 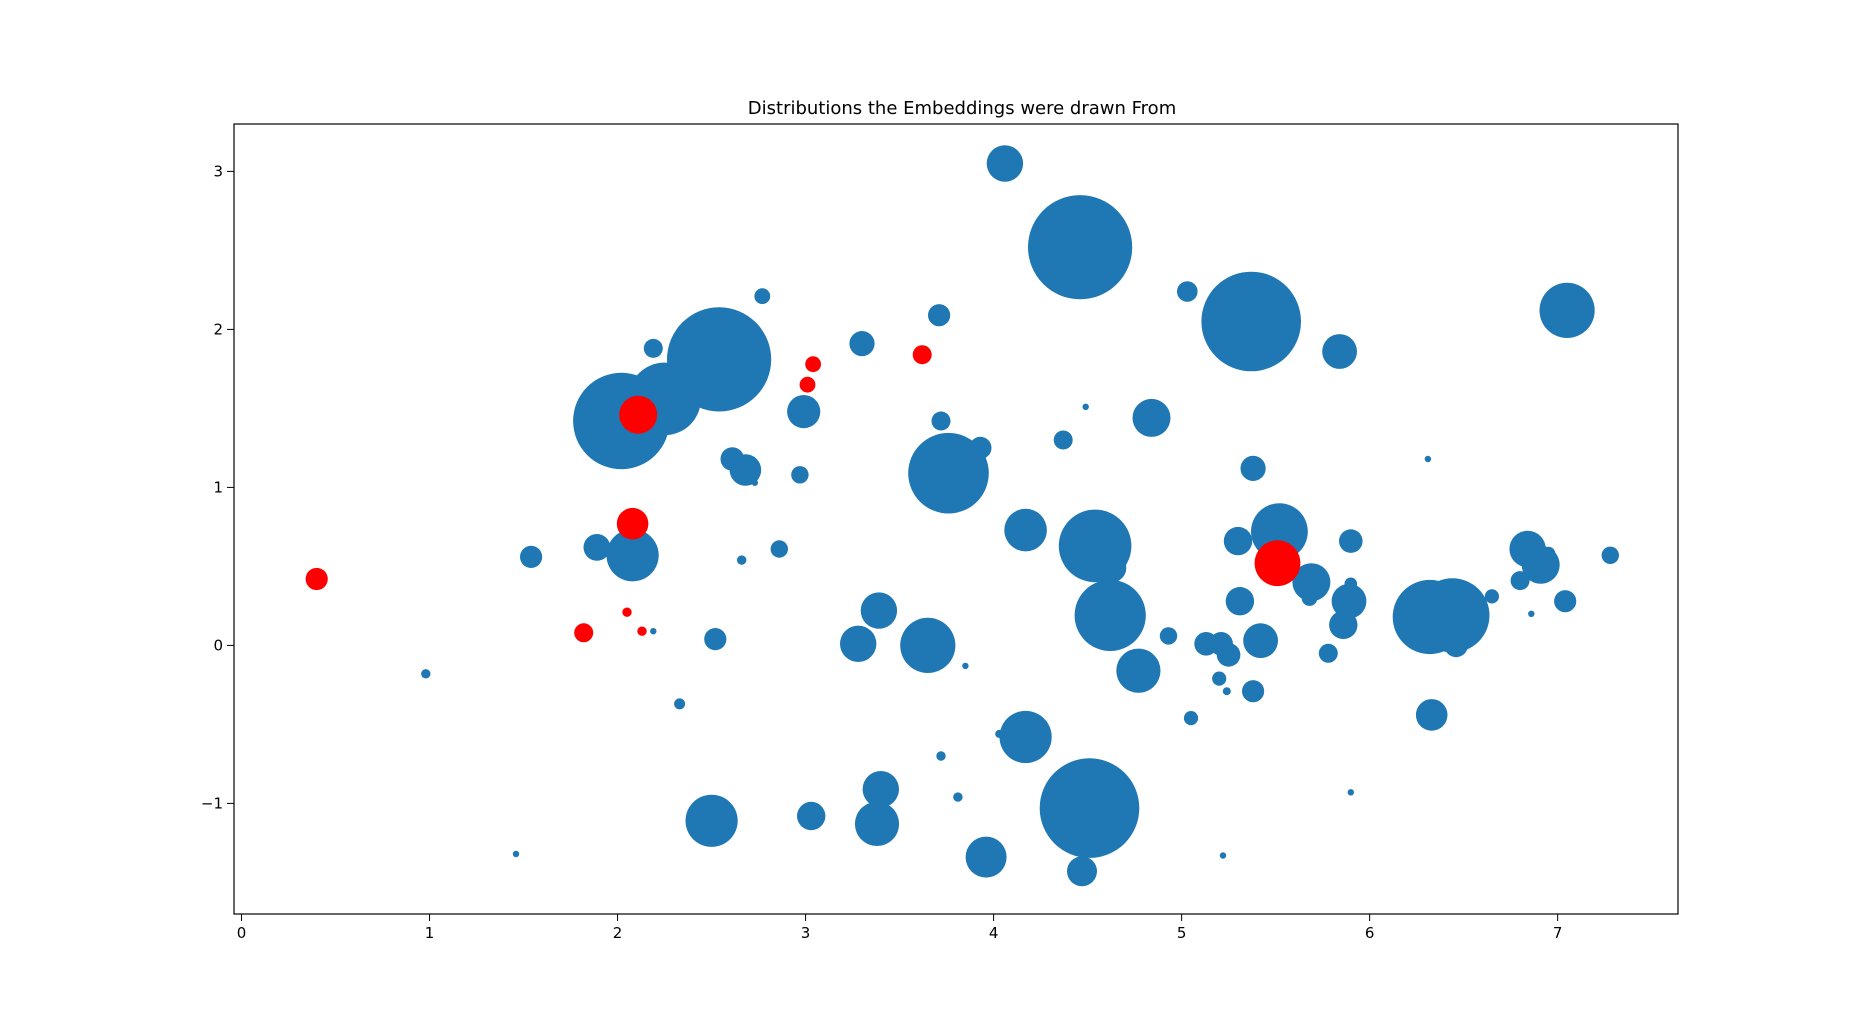 I want to click on x-tick-label: 5, so click(x=1182, y=933).